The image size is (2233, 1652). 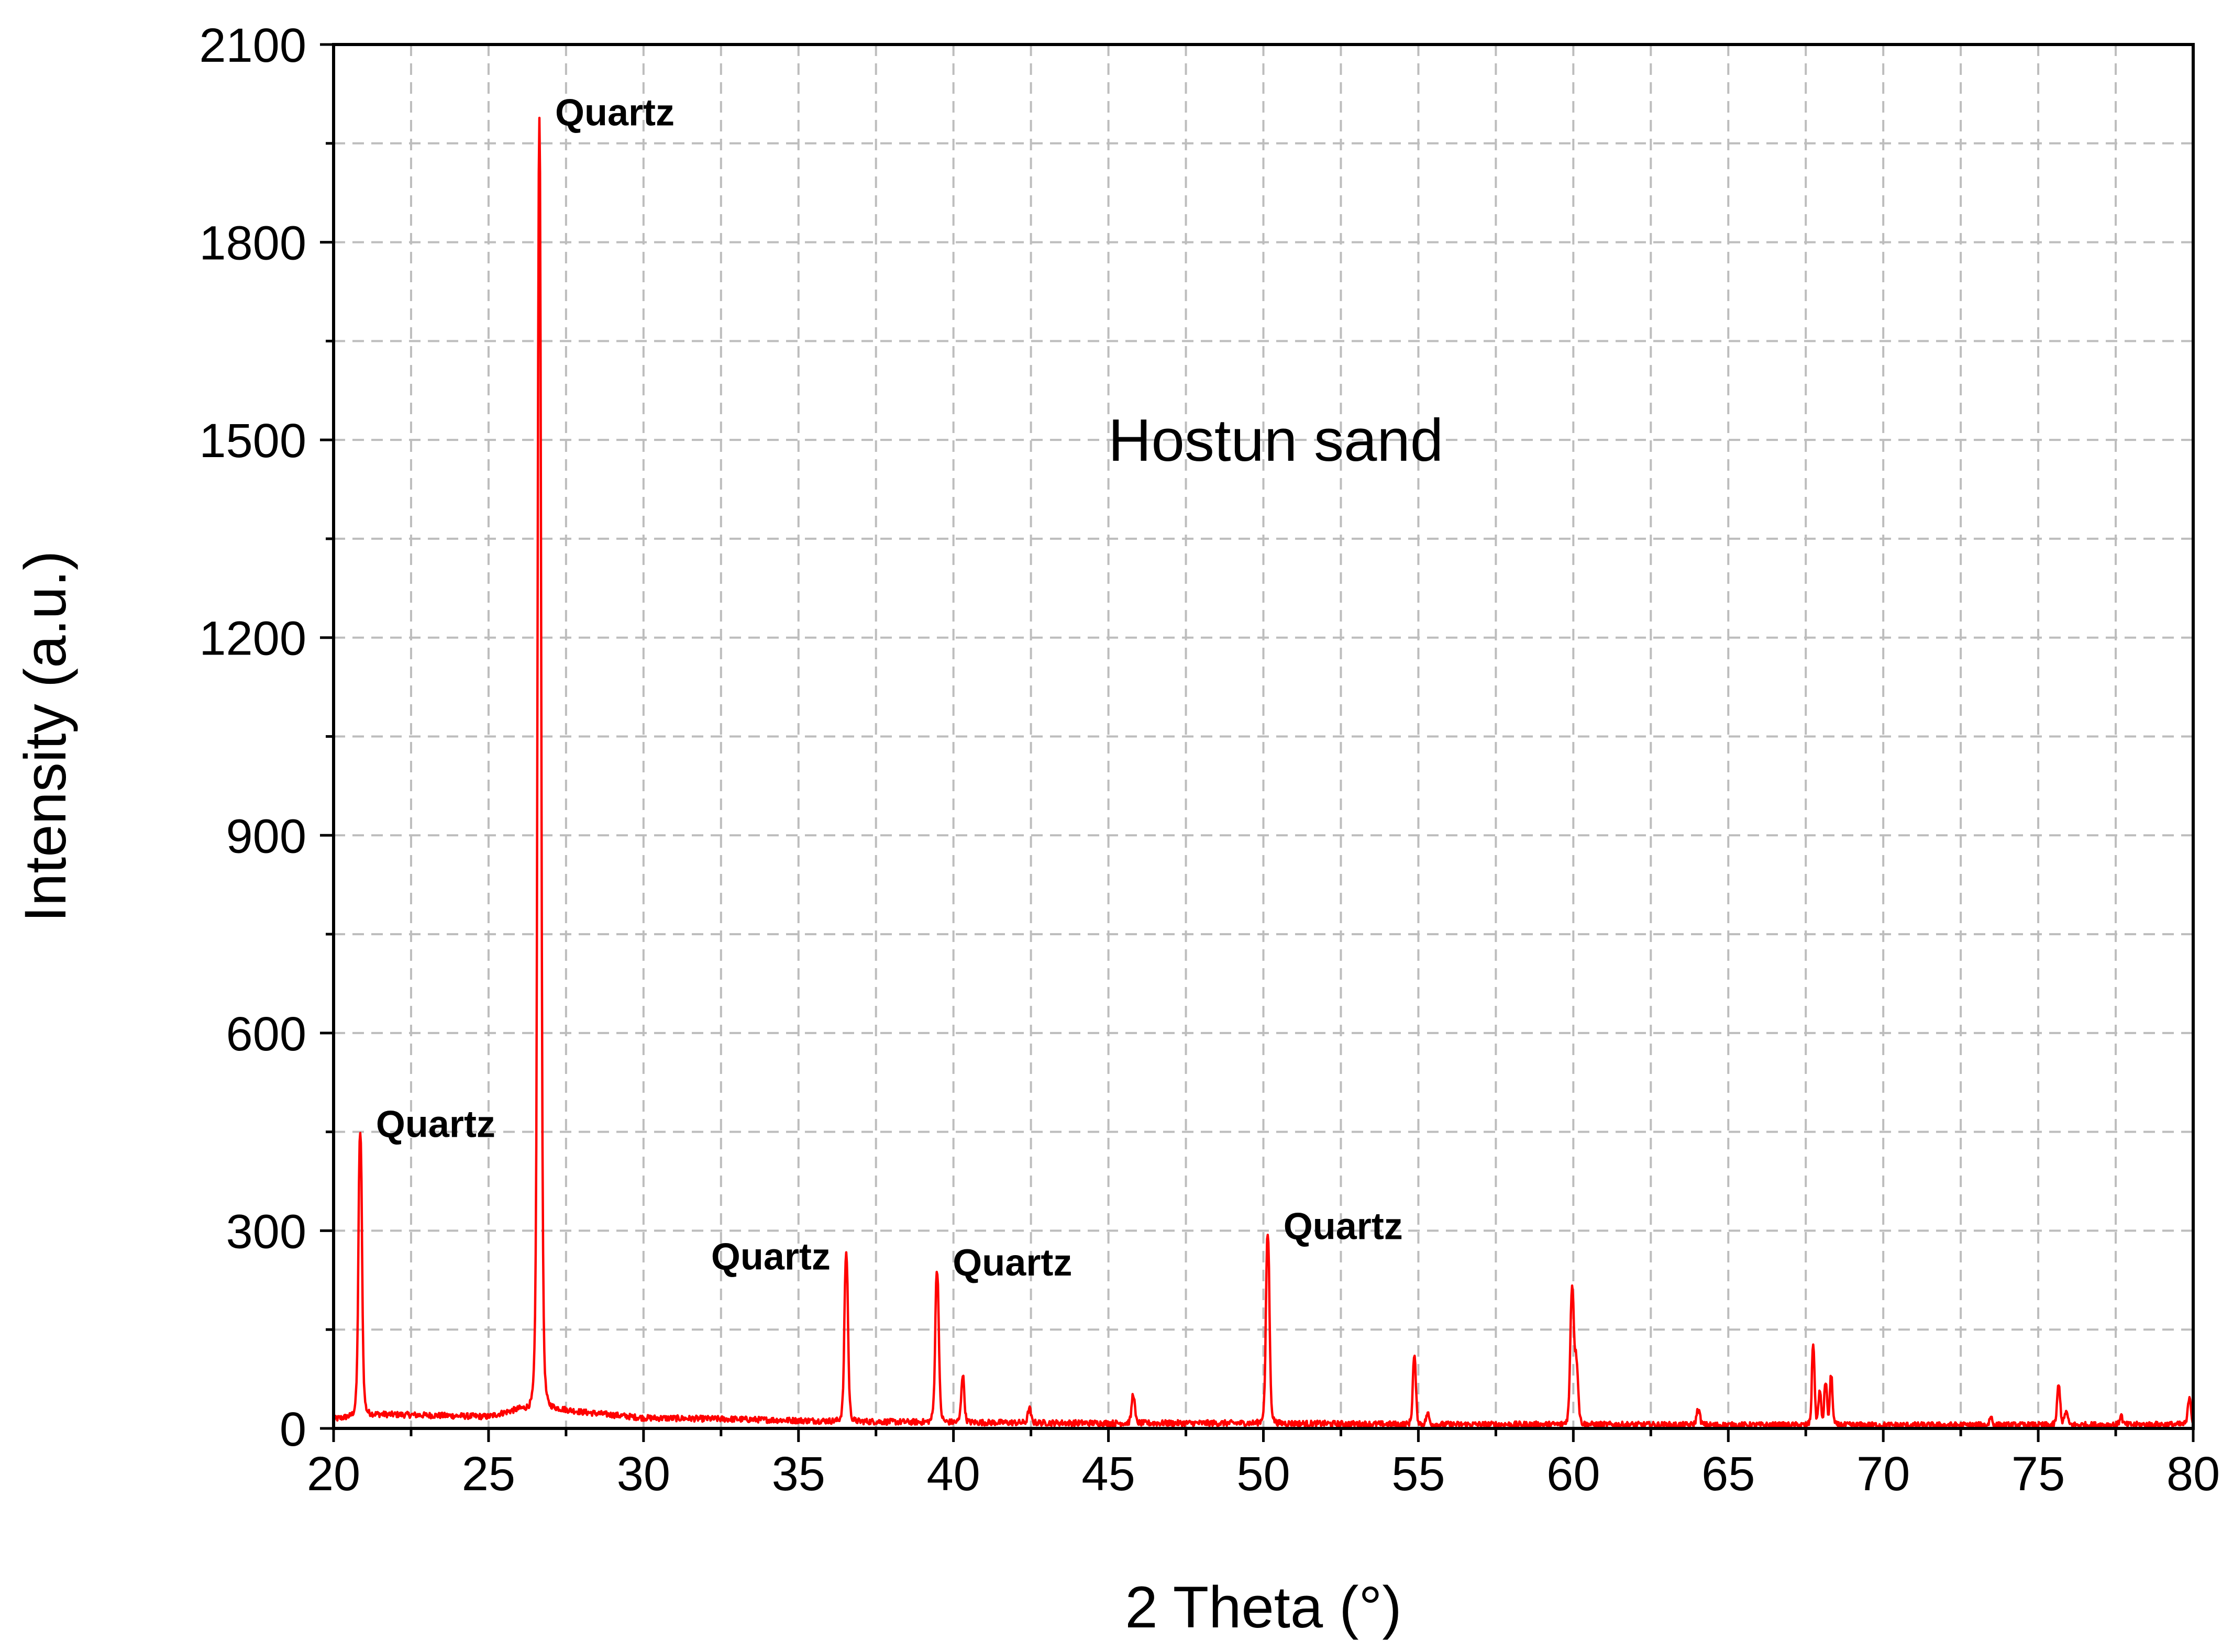 I want to click on x-tick-label: 75, so click(x=2038, y=1474).